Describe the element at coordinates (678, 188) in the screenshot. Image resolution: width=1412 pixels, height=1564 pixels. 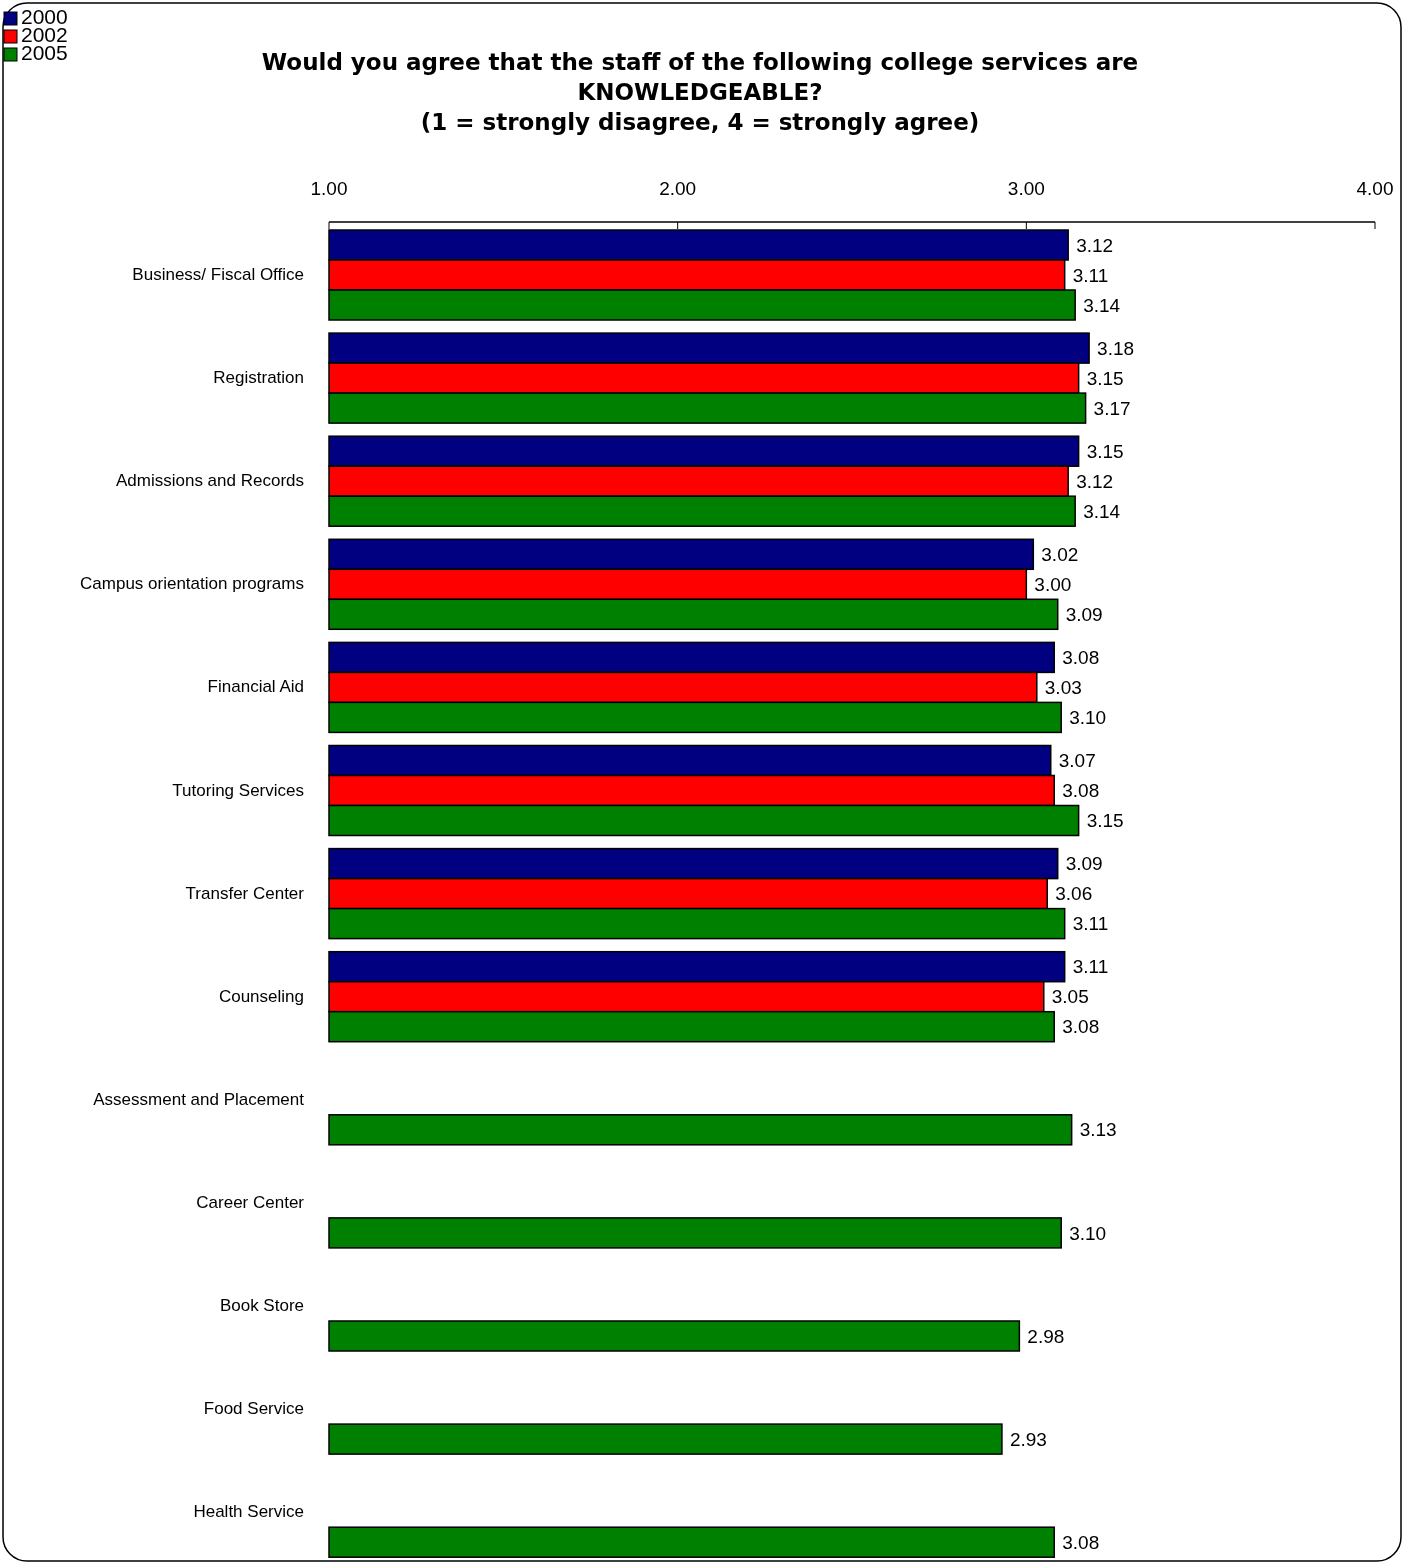
I see `x-tick-label: 2.00` at that location.